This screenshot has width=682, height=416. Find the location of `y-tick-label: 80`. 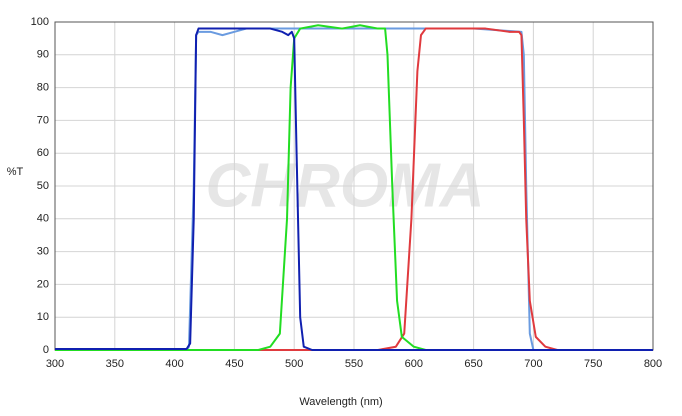

y-tick-label: 80 is located at coordinates (43, 88).